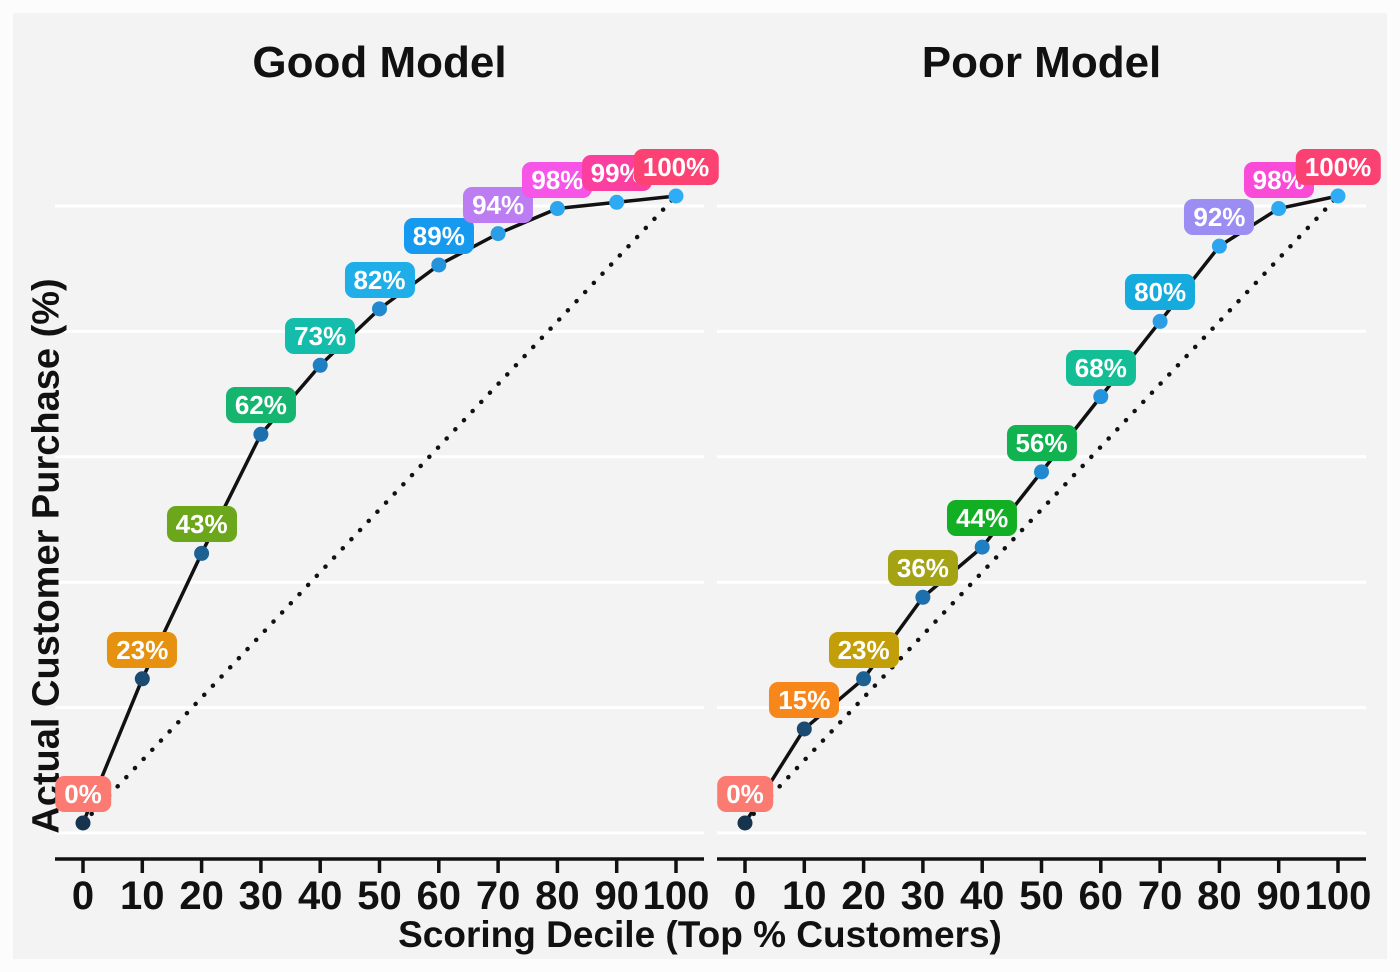  Describe the element at coordinates (1160, 292) in the screenshot. I see `data-label-badge: 80%` at that location.